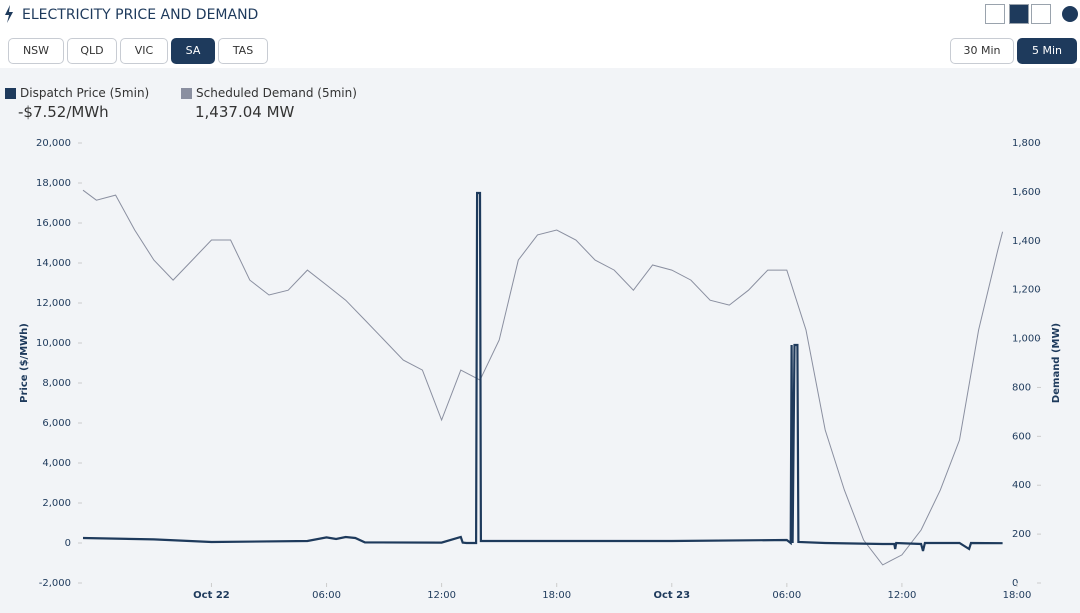  What do you see at coordinates (995, 14) in the screenshot?
I see `download-button` at bounding box center [995, 14].